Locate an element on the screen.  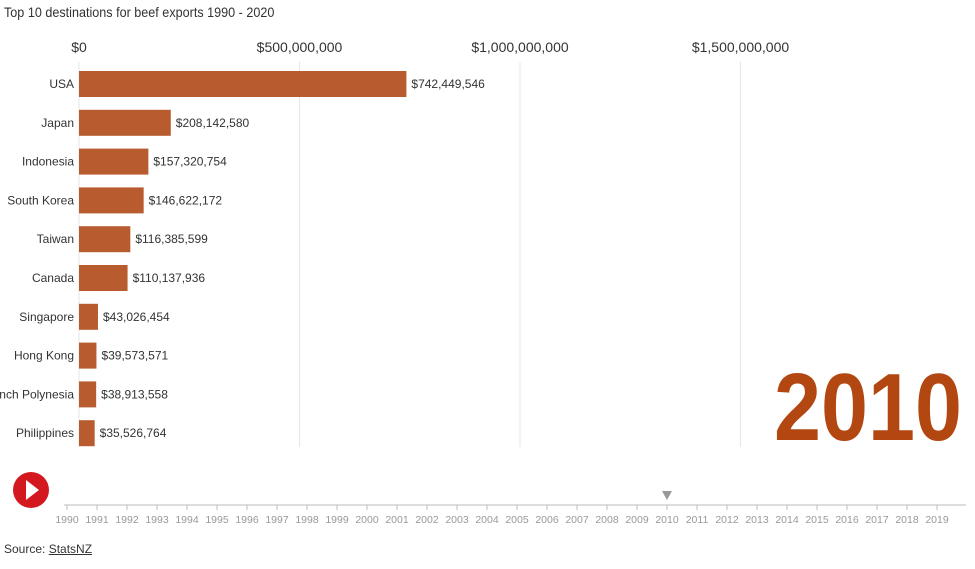
current-year-display: 2010 is located at coordinates (868, 407).